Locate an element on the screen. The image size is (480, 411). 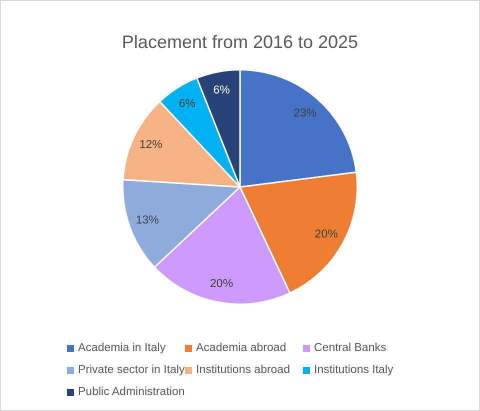
legend-label: Private sector in Italy is located at coordinates (131, 370).